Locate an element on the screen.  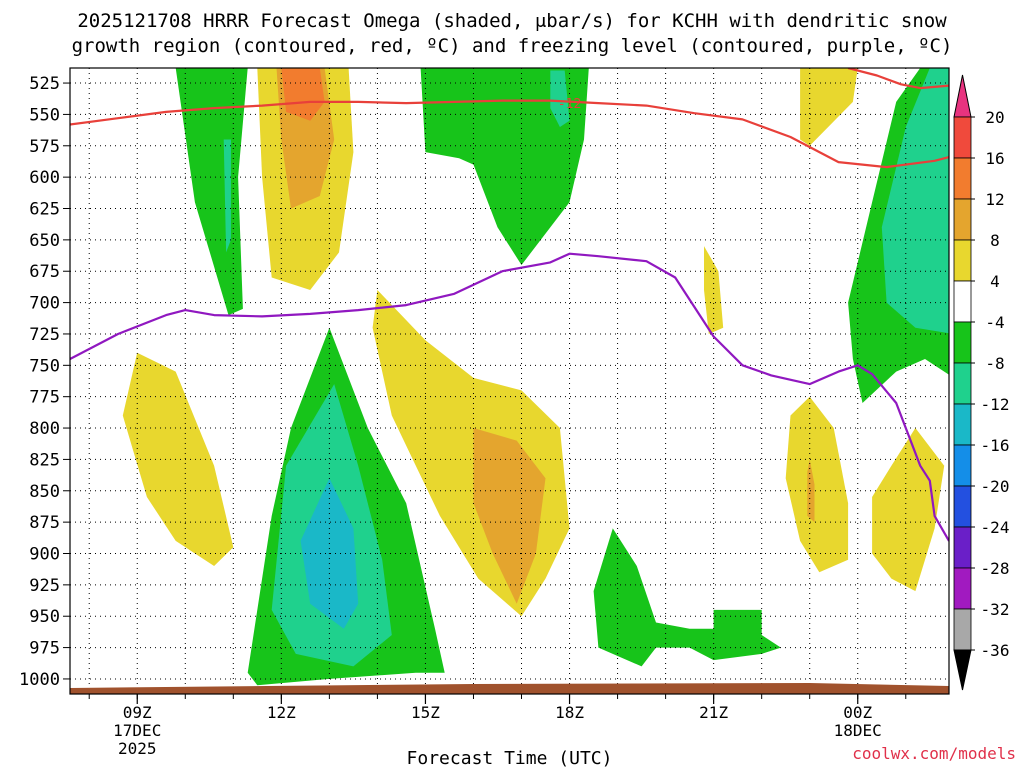
colorbar-label-4: 4 is located at coordinates (995, 281).